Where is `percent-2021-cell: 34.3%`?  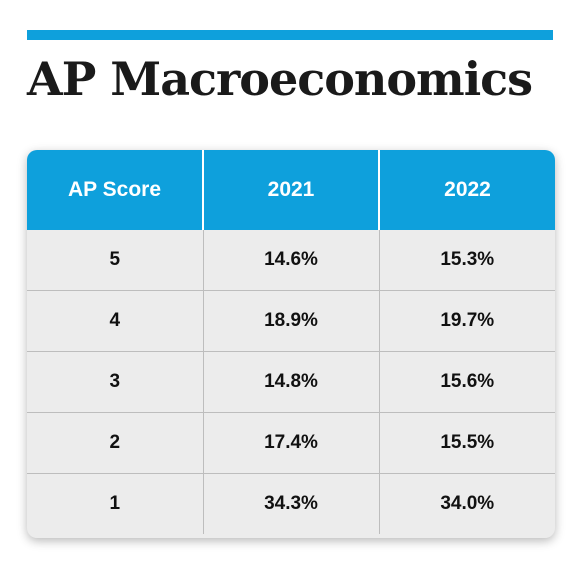 percent-2021-cell: 34.3% is located at coordinates (290, 503).